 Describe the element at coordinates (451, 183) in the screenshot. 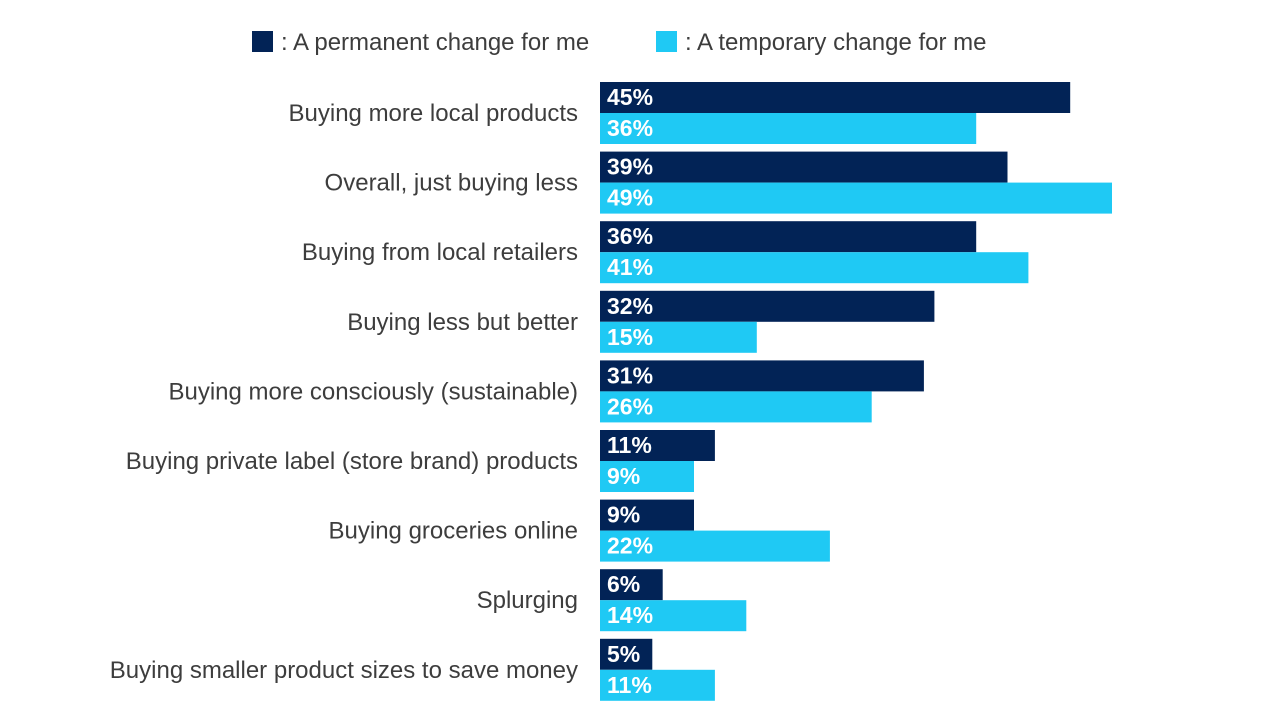

I see `category-label: Overall, just buying less` at that location.